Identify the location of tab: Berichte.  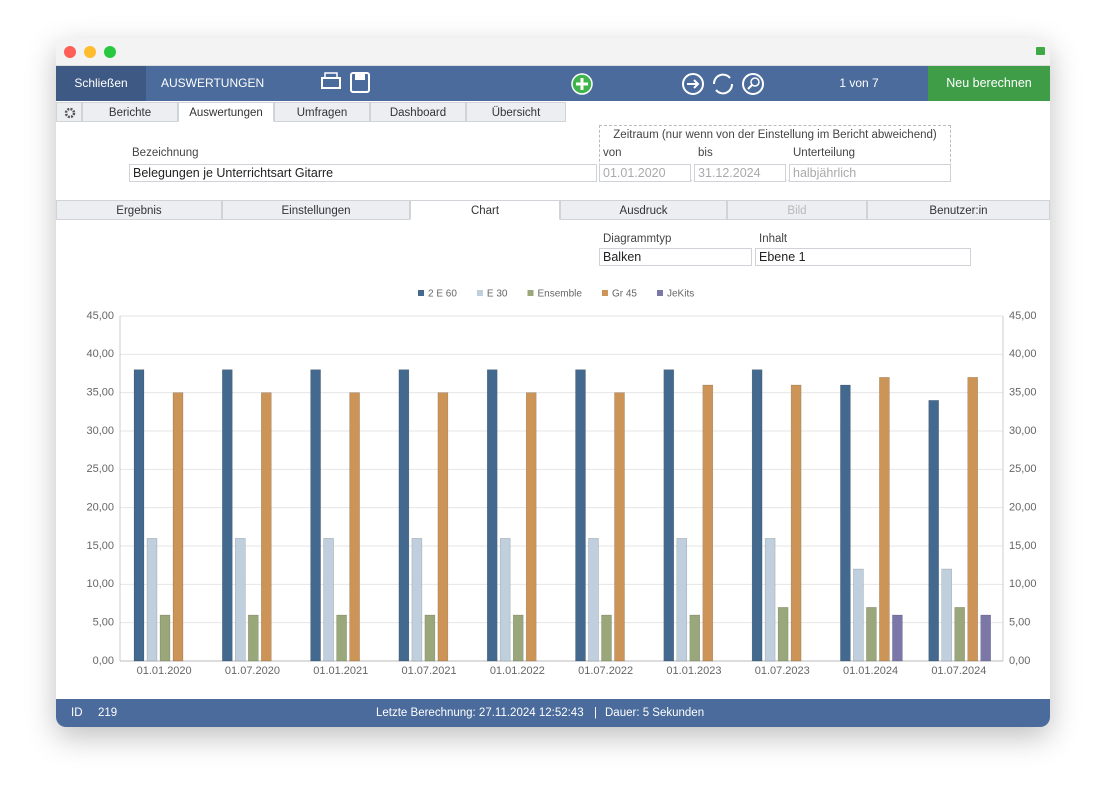
(130, 112).